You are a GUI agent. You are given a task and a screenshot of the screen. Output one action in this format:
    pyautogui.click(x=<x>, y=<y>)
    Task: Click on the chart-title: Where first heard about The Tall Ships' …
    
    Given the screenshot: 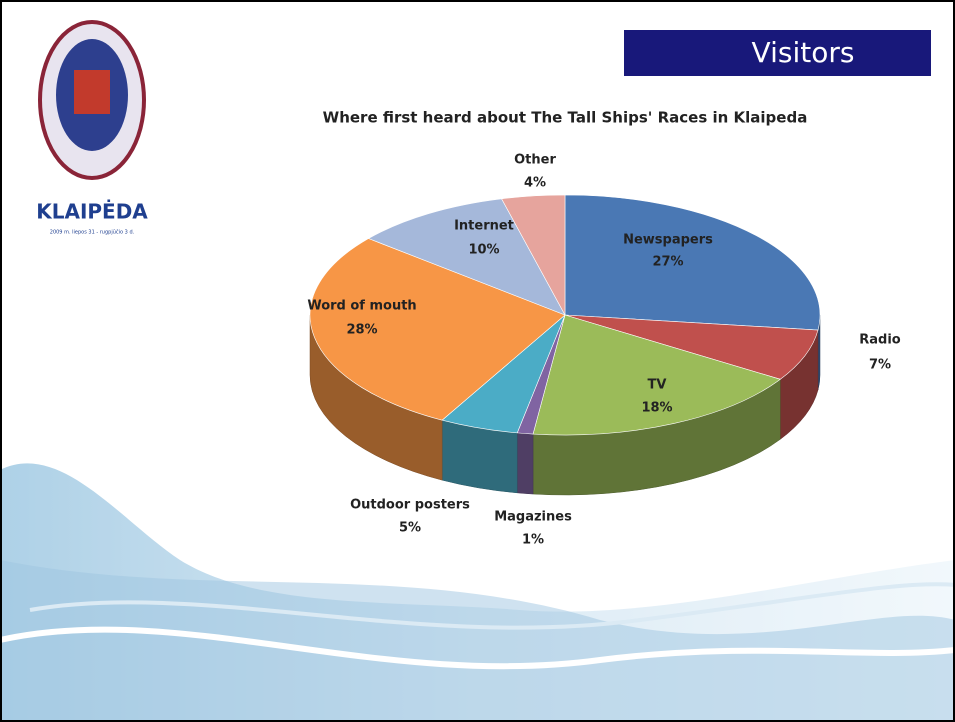 What is the action you would take?
    pyautogui.click(x=565, y=118)
    